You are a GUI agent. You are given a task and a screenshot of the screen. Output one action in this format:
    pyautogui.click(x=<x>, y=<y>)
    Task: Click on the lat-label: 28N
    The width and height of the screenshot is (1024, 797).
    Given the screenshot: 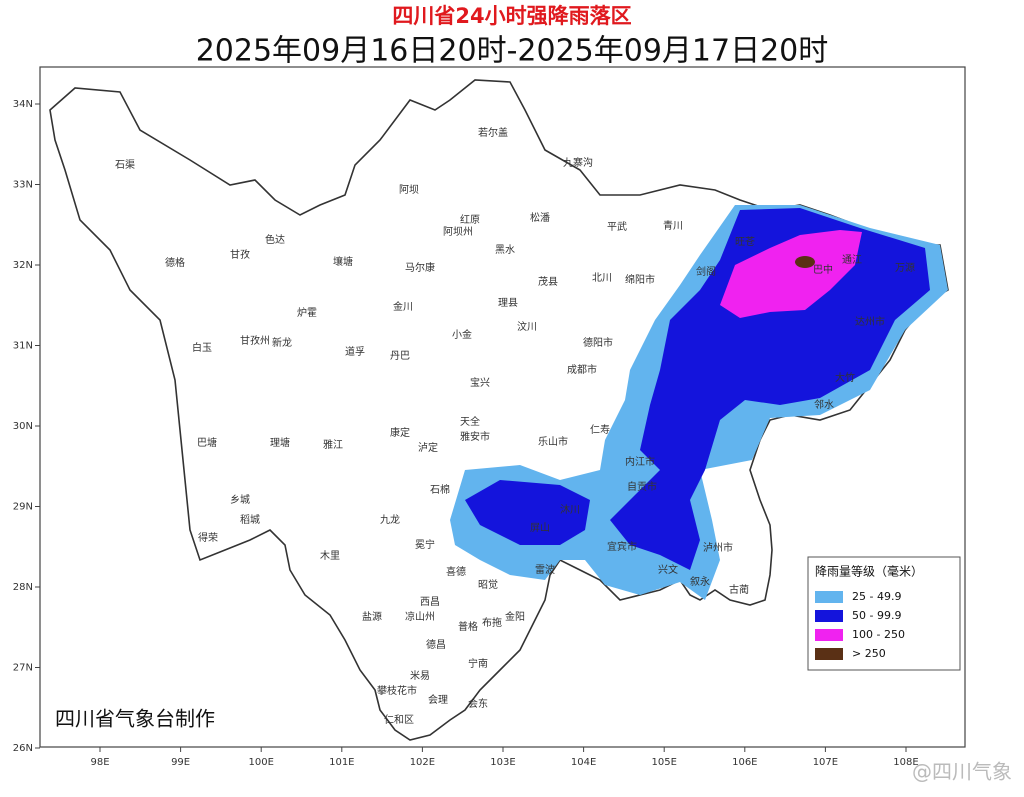 What is the action you would take?
    pyautogui.click(x=23, y=587)
    